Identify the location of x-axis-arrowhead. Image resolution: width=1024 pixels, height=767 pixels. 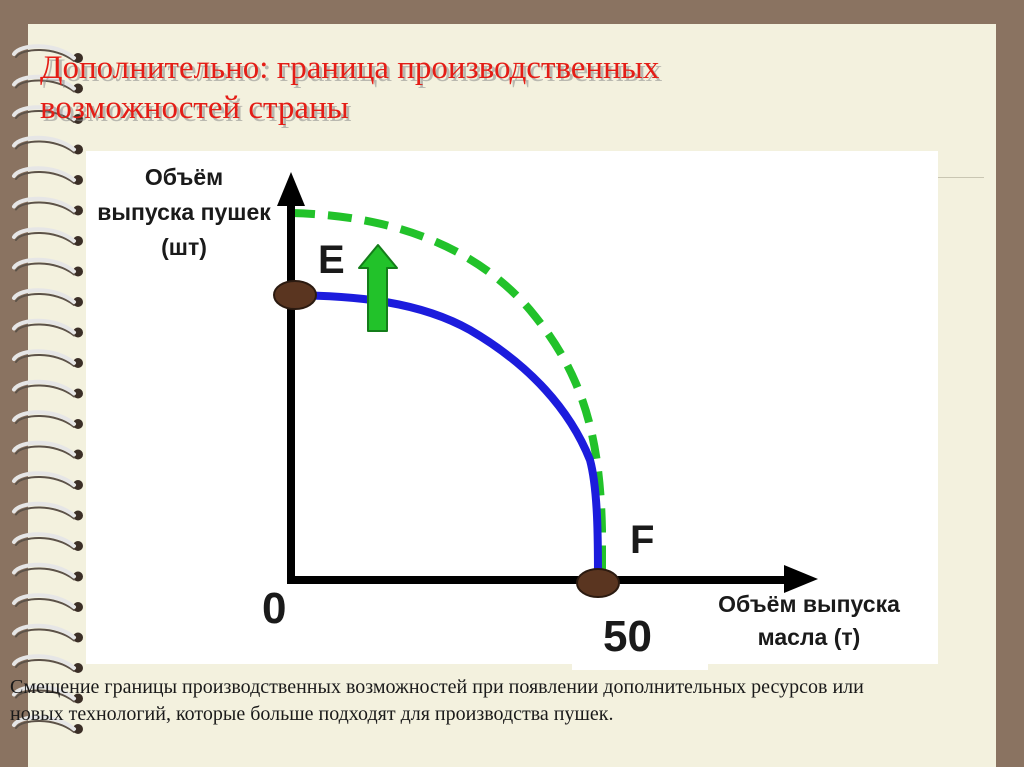
(801, 579).